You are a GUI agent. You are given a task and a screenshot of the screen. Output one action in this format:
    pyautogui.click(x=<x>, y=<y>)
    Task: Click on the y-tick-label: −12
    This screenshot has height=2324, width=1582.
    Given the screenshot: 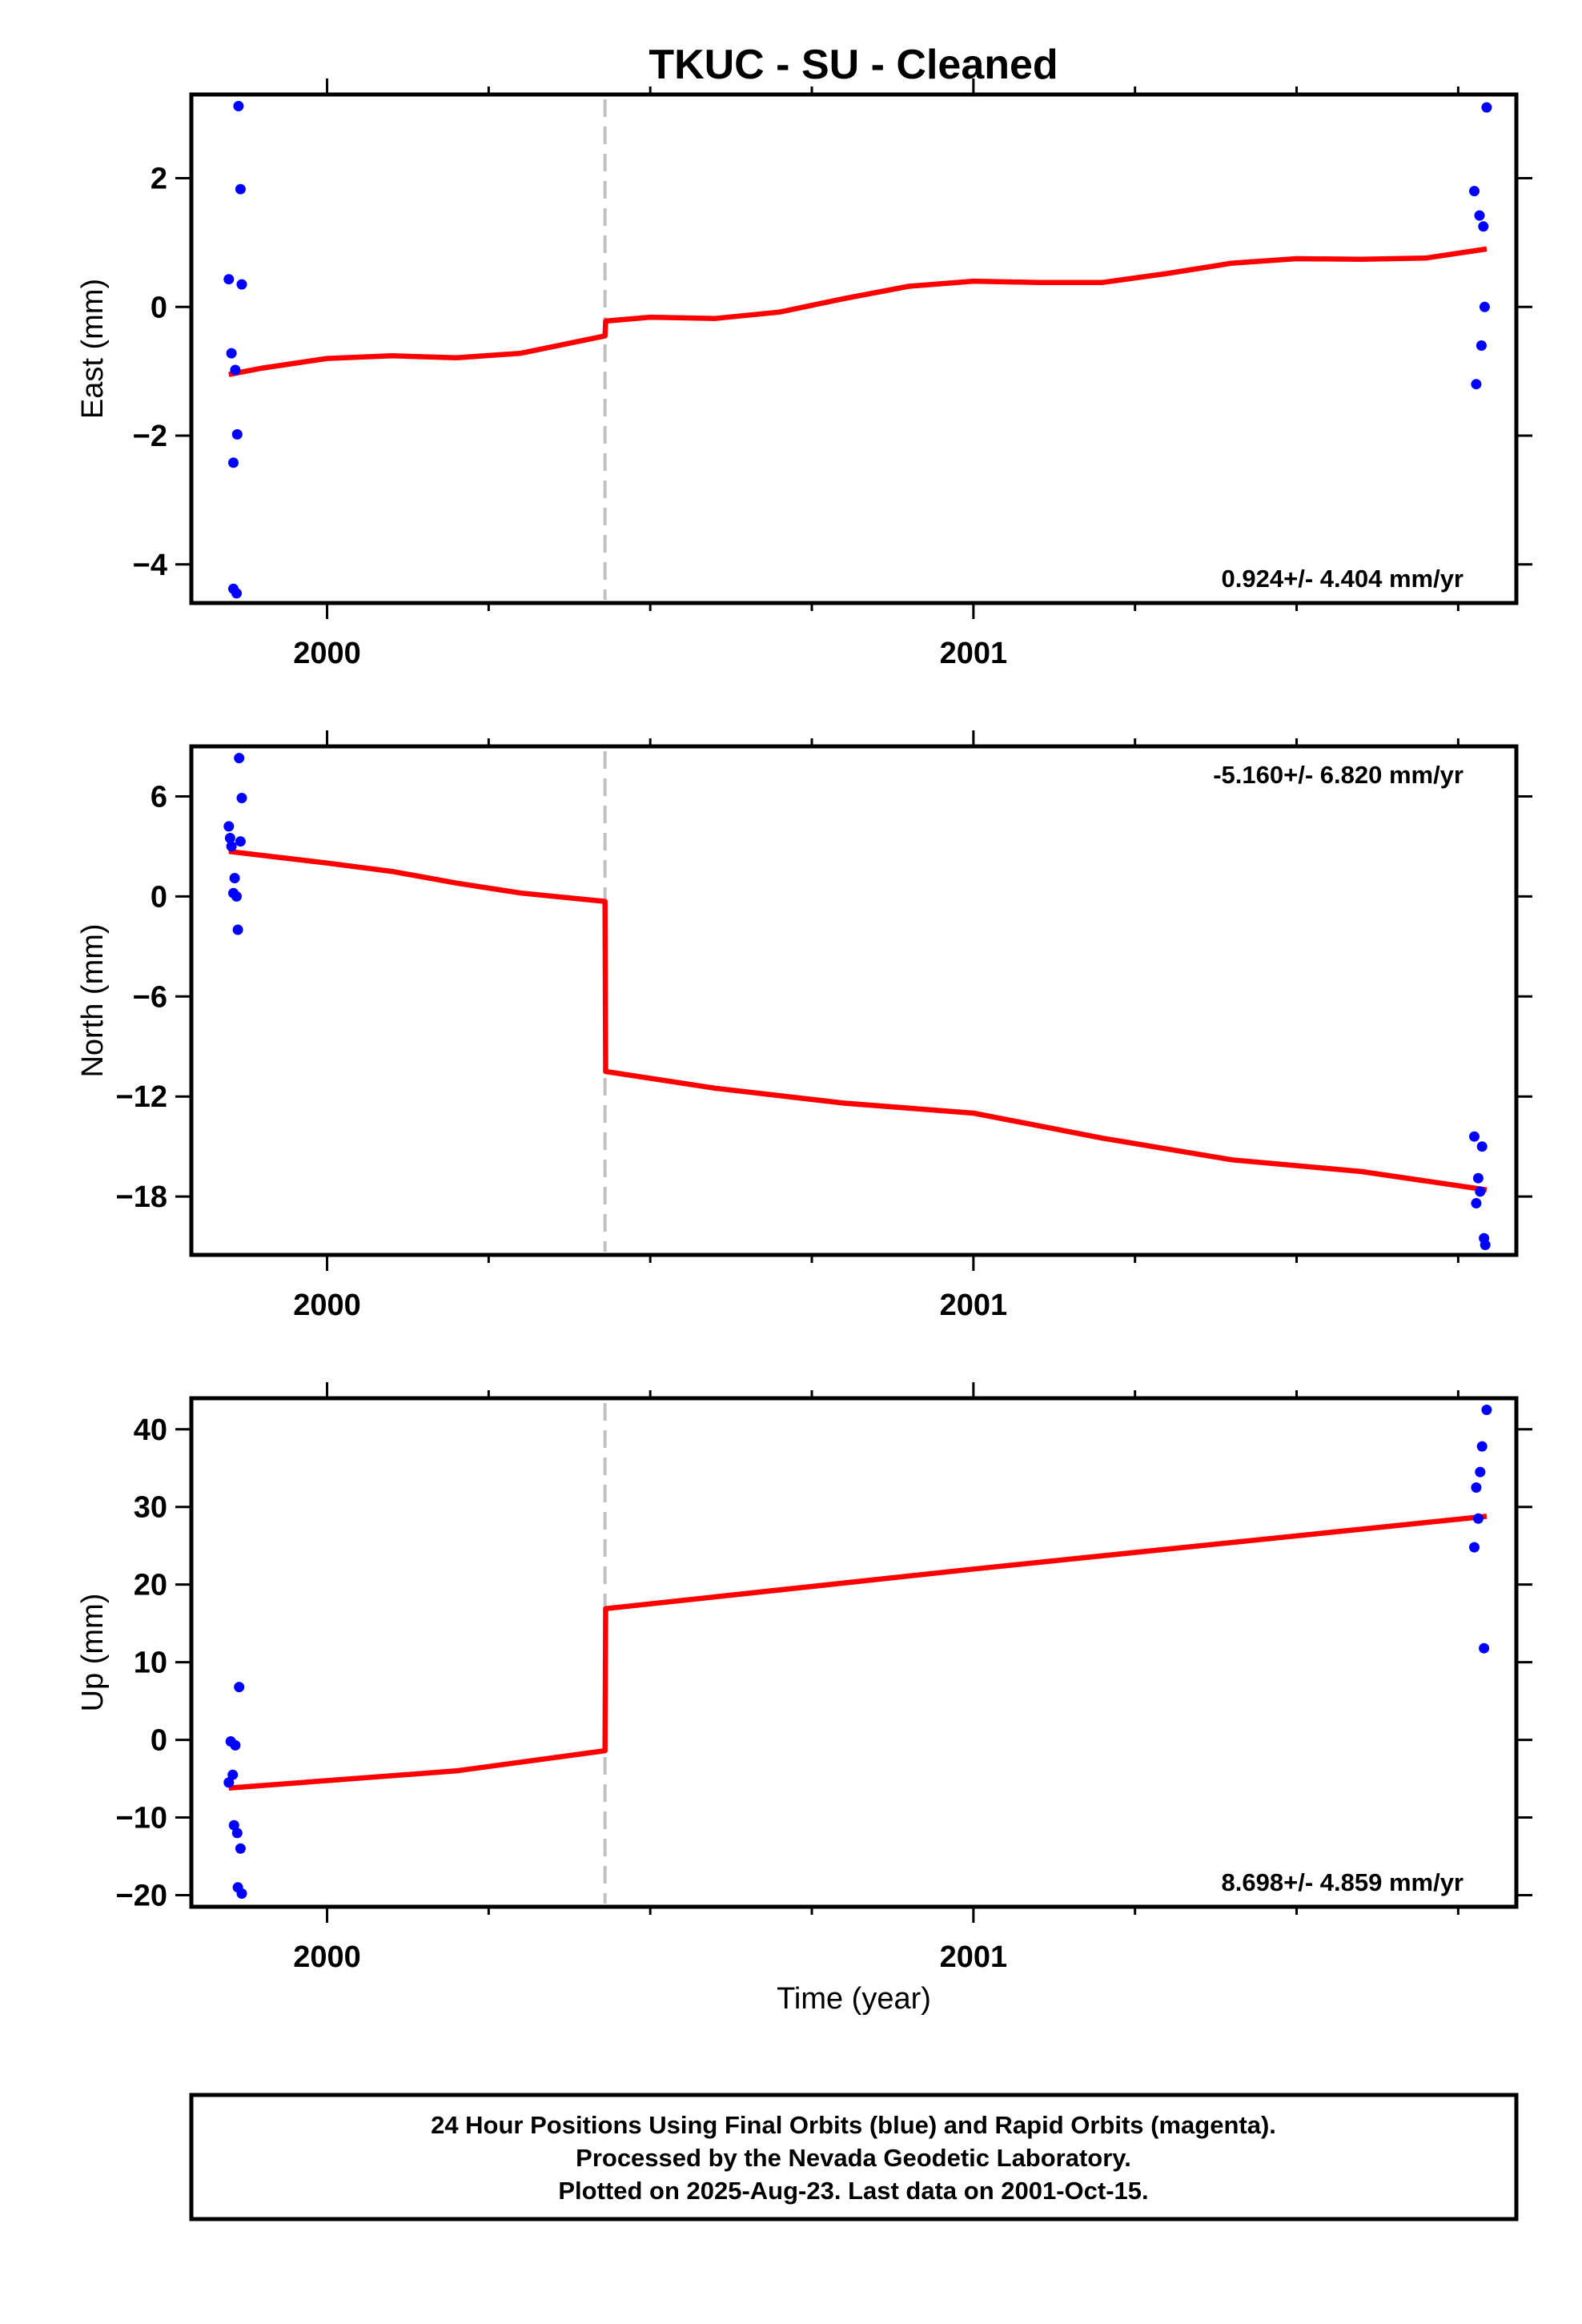 What is the action you would take?
    pyautogui.click(x=141, y=1097)
    